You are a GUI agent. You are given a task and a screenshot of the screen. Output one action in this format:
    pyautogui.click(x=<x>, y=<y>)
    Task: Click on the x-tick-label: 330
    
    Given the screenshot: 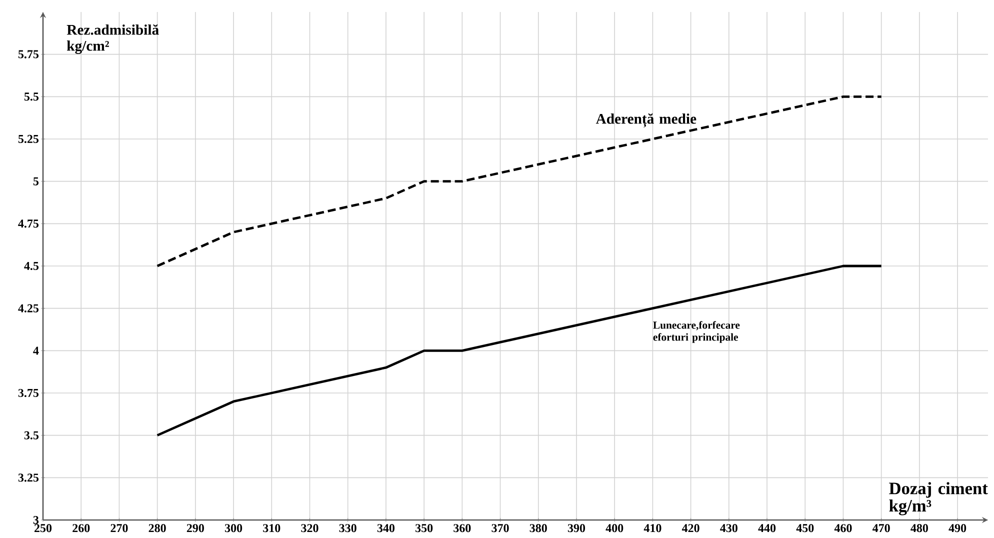 What is the action you would take?
    pyautogui.click(x=347, y=528)
    